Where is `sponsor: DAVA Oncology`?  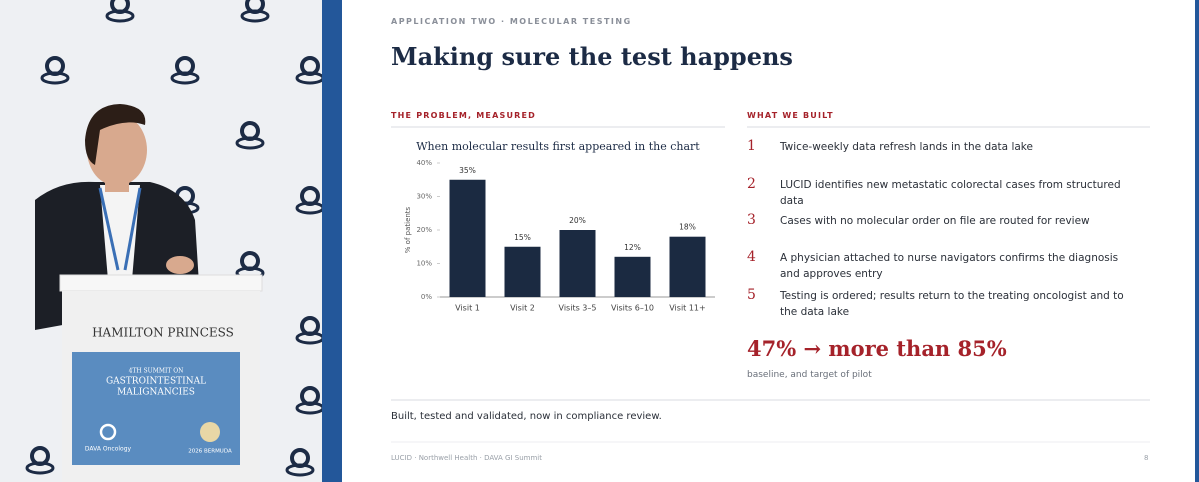 sponsor: DAVA Oncology is located at coordinates (108, 449).